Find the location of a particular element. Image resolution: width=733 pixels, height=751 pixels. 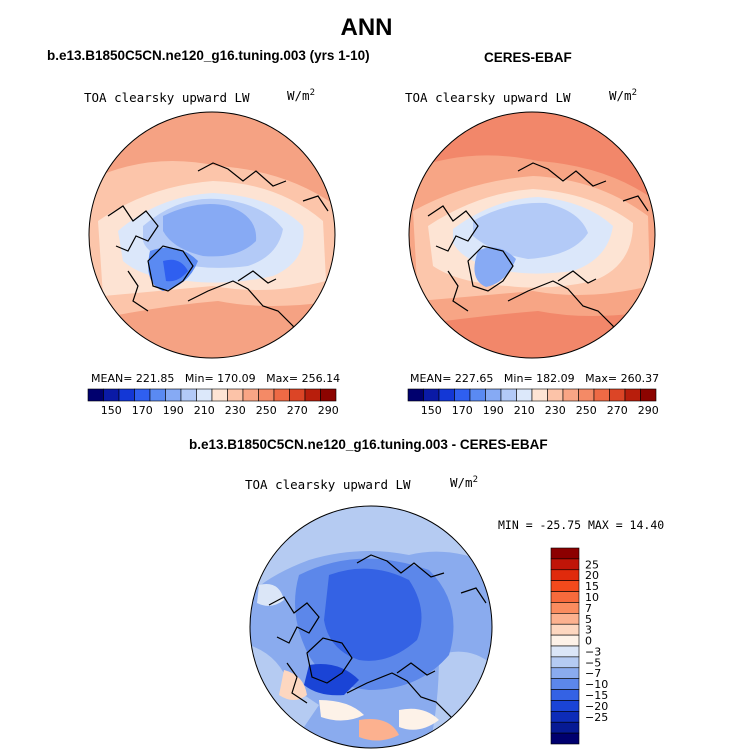

diff-colorbar-label: 7 is located at coordinates (588, 608).